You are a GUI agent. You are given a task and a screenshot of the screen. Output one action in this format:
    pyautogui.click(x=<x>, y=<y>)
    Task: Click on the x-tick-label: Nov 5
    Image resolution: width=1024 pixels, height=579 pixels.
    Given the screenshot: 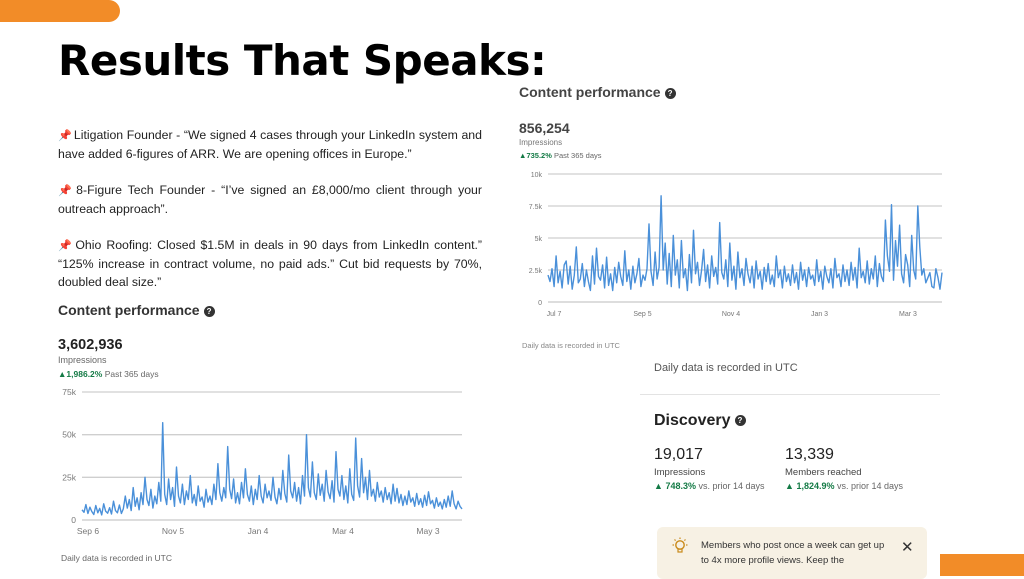 What is the action you would take?
    pyautogui.click(x=173, y=531)
    